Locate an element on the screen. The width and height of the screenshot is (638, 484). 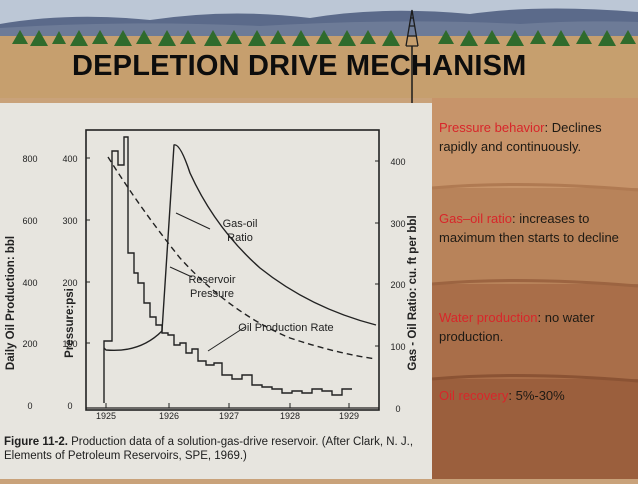
bullet-key: Water production is located at coordinates (488, 317).